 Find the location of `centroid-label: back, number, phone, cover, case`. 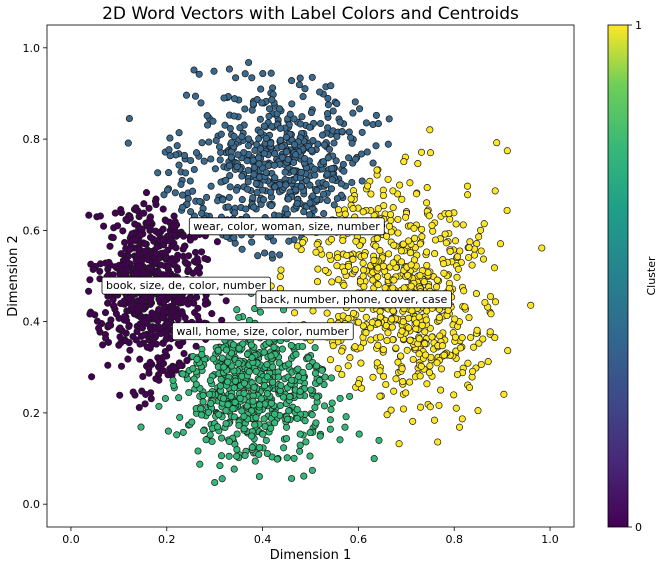

centroid-label: back, number, phone, cover, case is located at coordinates (353, 299).